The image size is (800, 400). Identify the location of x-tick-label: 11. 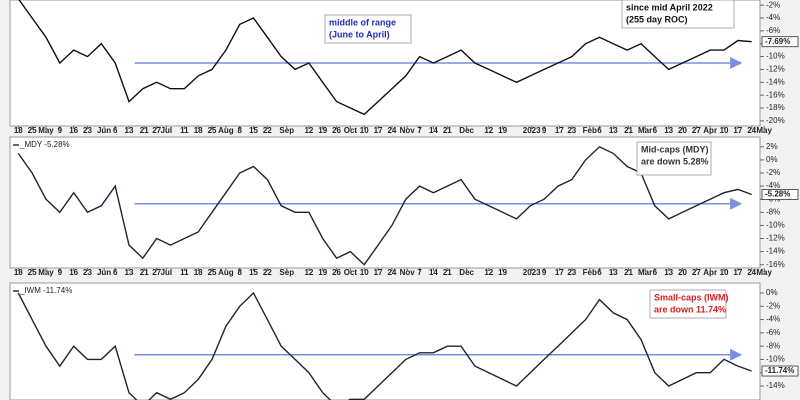
(184, 272).